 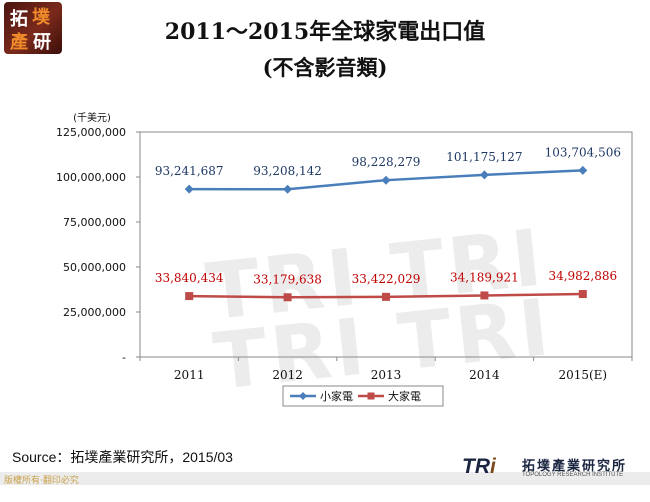 I want to click on logo-badge: 拓 墣 產 研, so click(x=33, y=28).